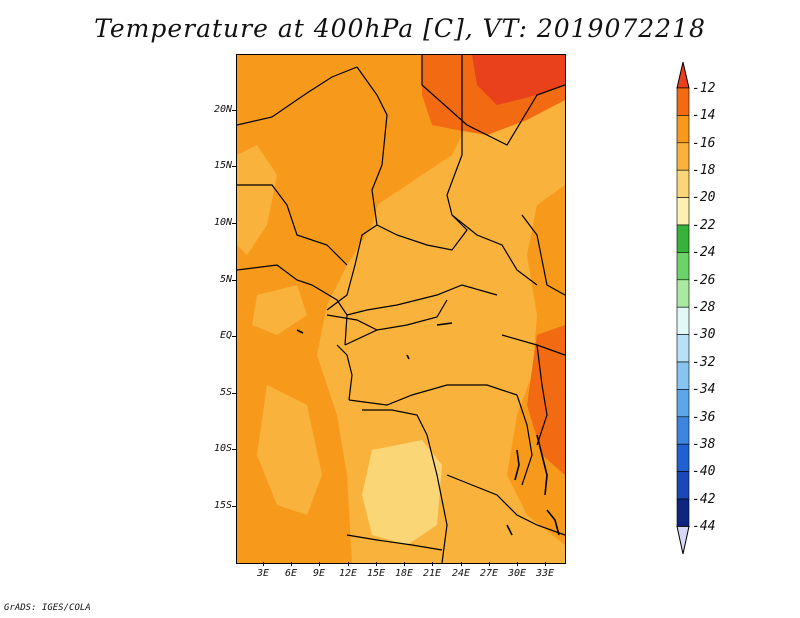  I want to click on lon-tick-label: 27E, so click(489, 573).